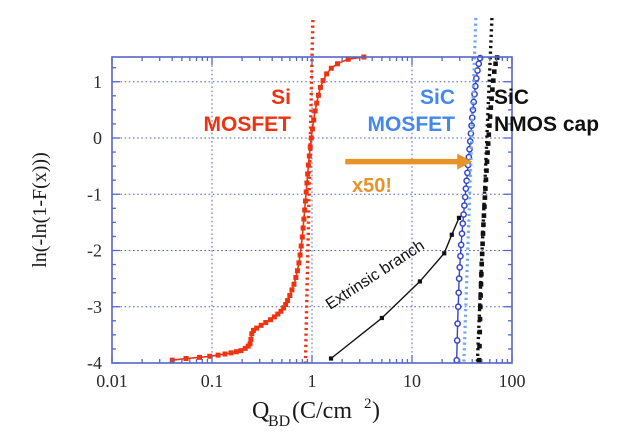 This screenshot has height=438, width=640. What do you see at coordinates (112, 381) in the screenshot?
I see `x-tick-label: 0.01` at bounding box center [112, 381].